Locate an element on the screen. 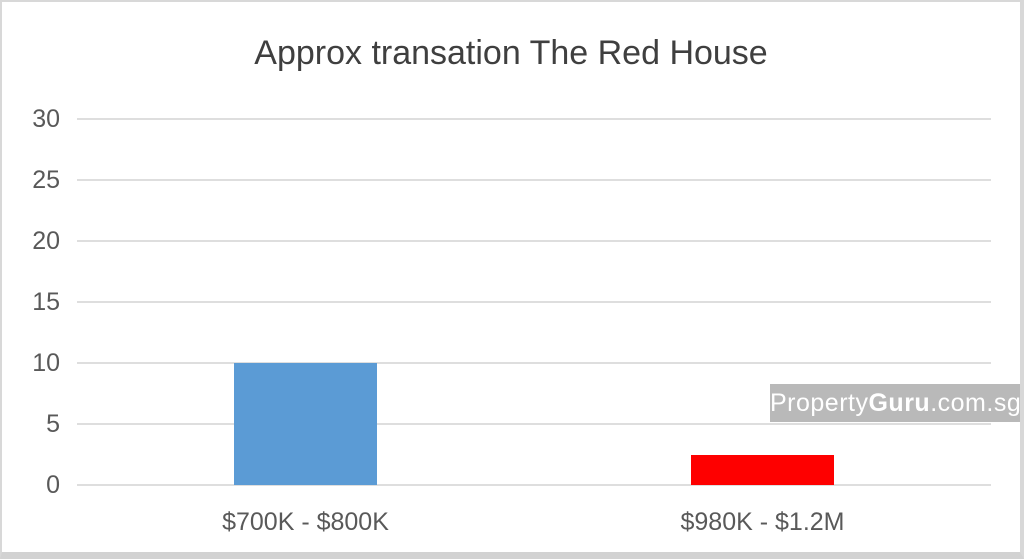 This screenshot has height=559, width=1024. watermark-suffix: .com.sg is located at coordinates (976, 403).